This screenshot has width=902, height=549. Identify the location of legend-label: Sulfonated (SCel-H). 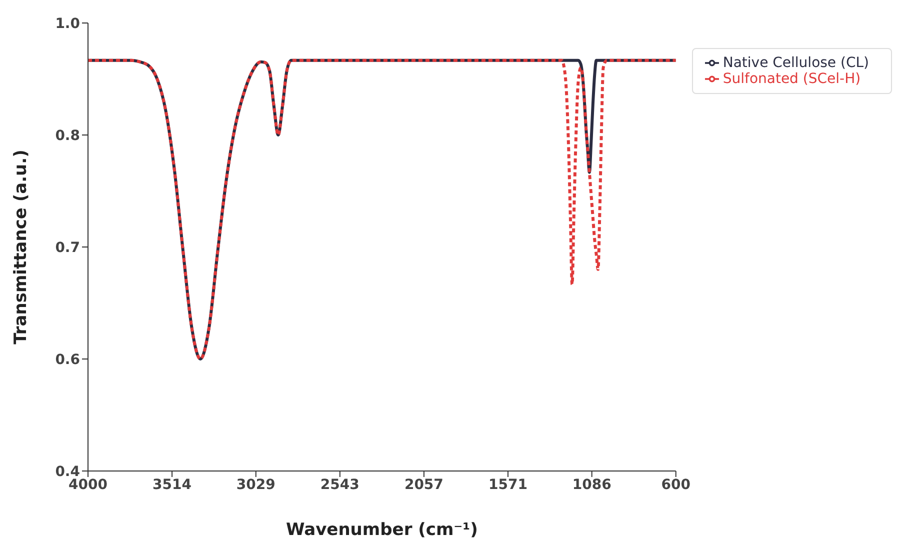
(791, 79).